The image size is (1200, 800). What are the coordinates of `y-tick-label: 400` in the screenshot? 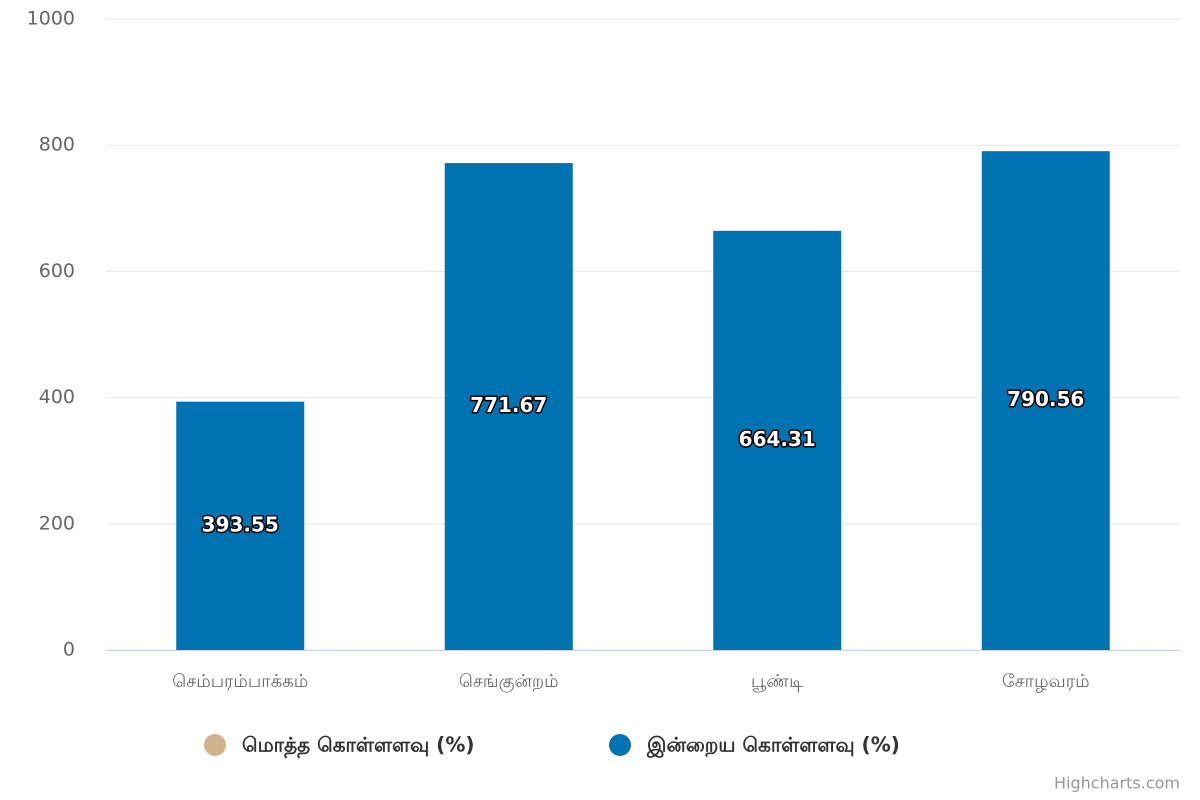 It's located at (57, 397).